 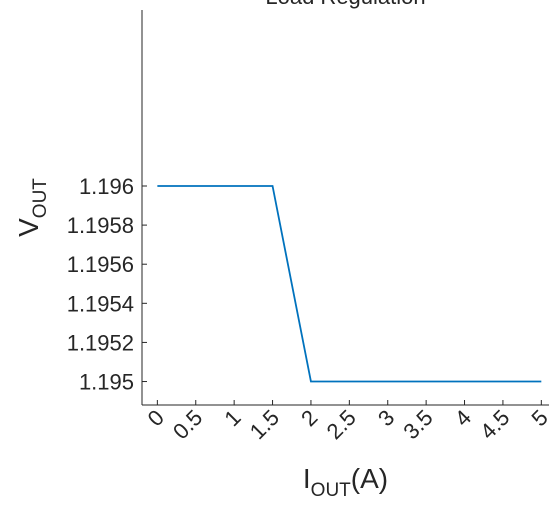 I want to click on y-tick-label: 1.1958, so click(x=100, y=225).